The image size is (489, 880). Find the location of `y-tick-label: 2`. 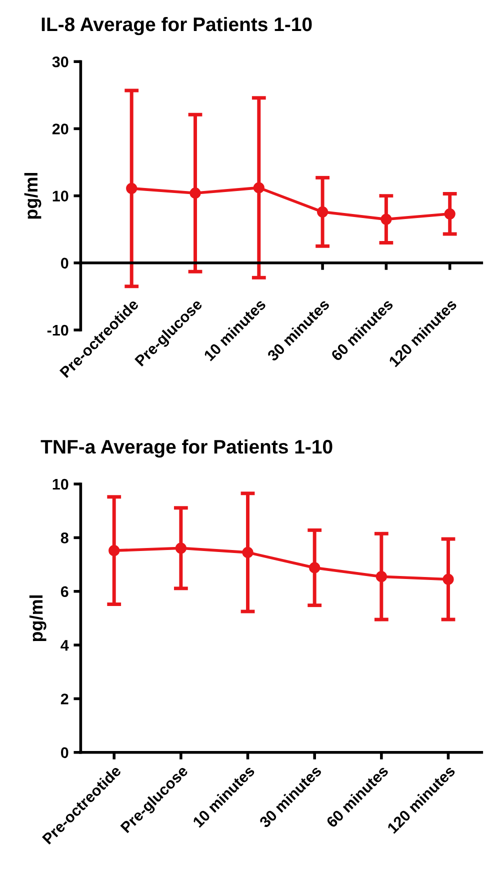

y-tick-label: 2 is located at coordinates (64, 699).